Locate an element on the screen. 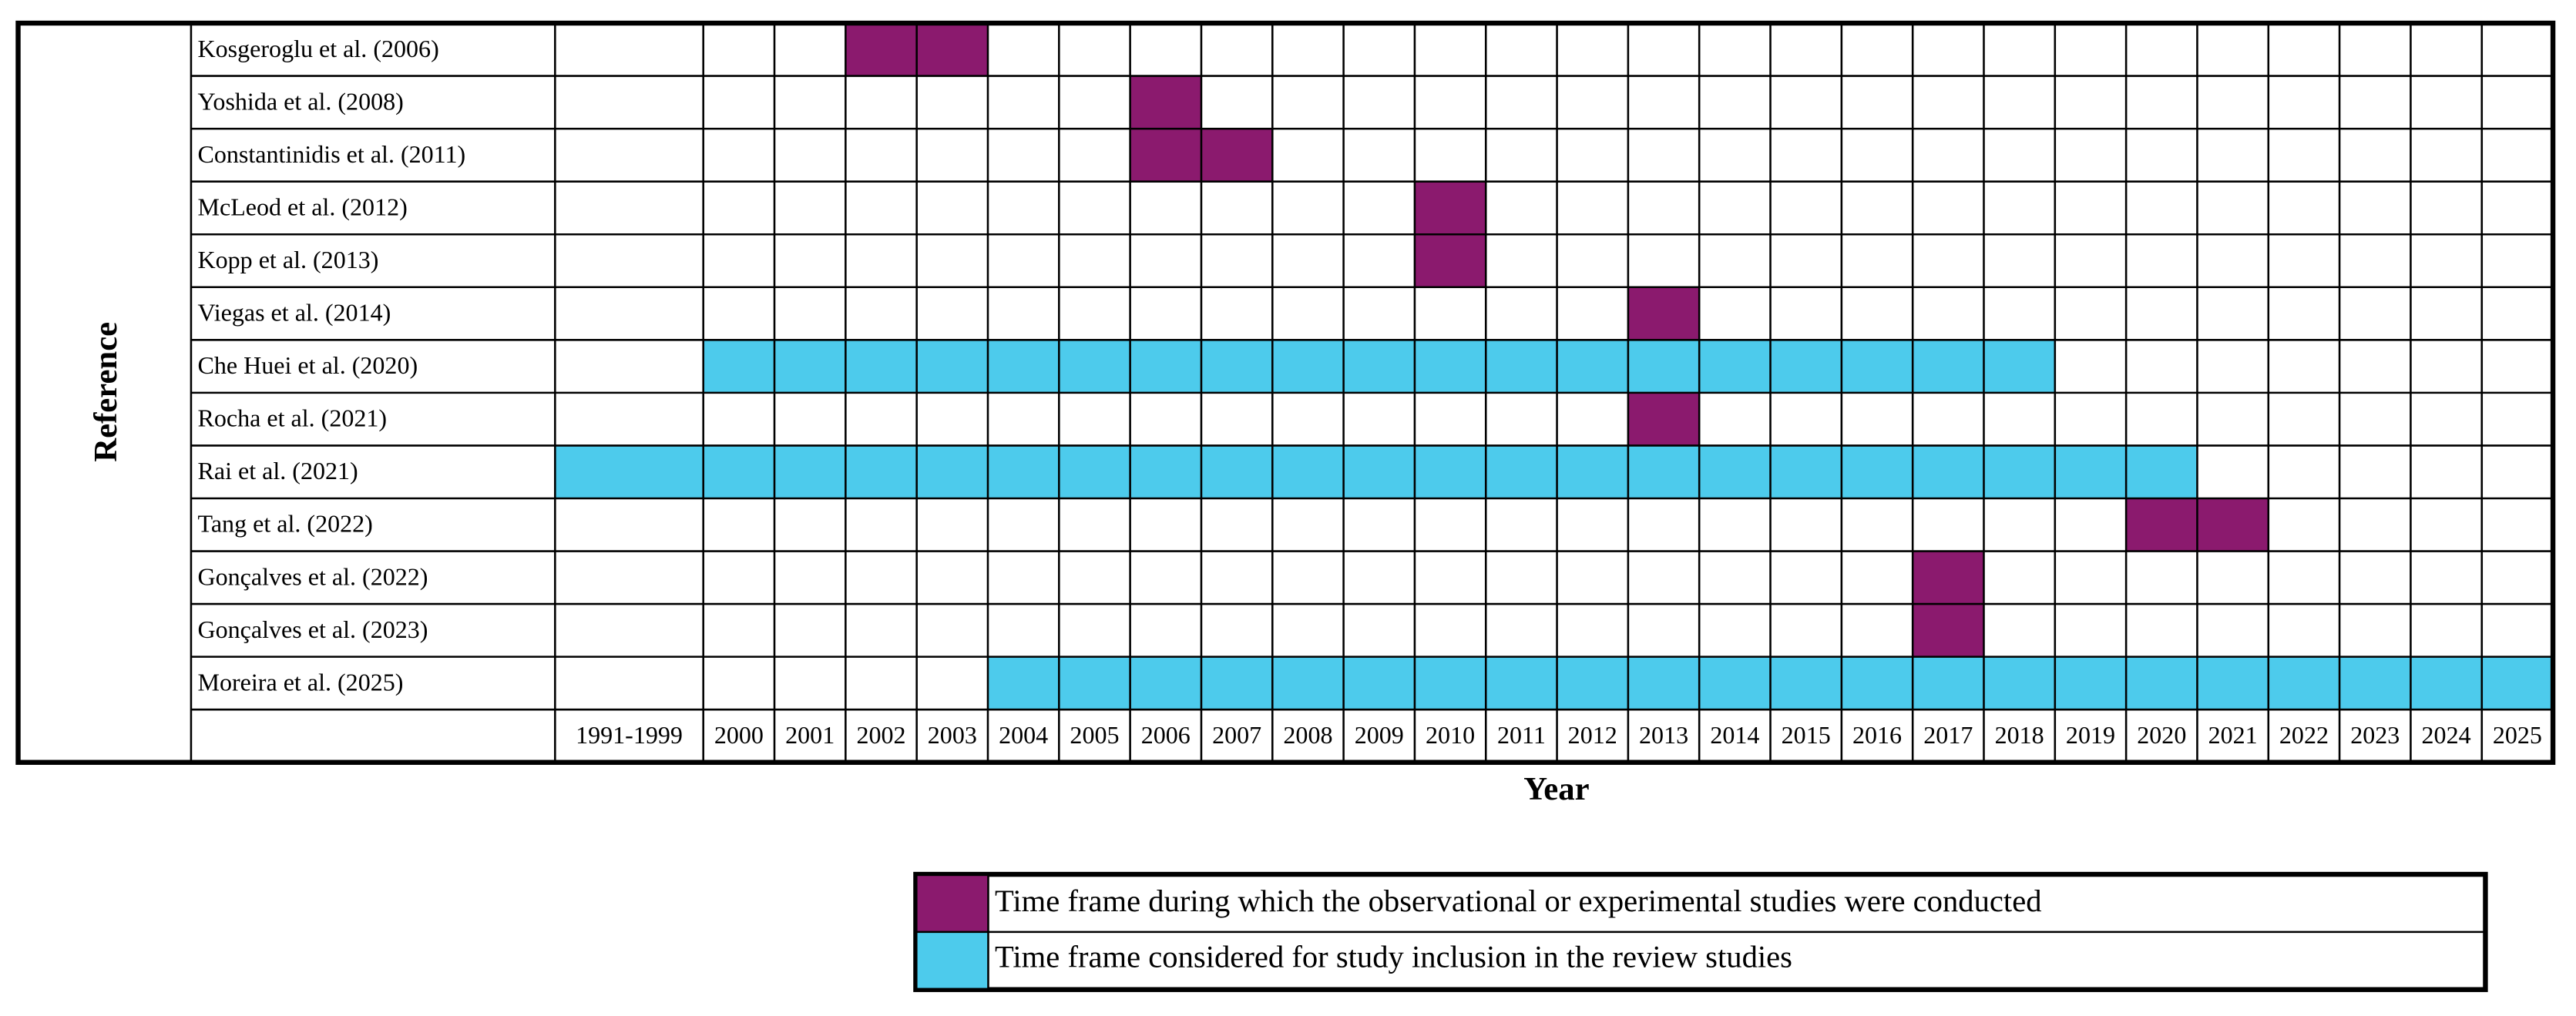 This screenshot has width=2576, height=1016. row-label: Yoshida et al. (2008) is located at coordinates (300, 101).